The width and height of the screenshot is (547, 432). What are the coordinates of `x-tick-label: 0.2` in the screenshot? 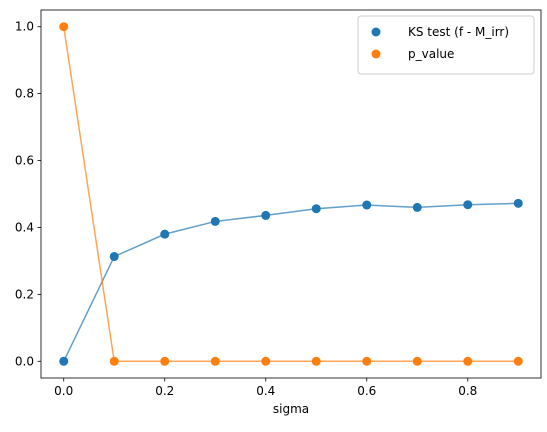 It's located at (164, 391).